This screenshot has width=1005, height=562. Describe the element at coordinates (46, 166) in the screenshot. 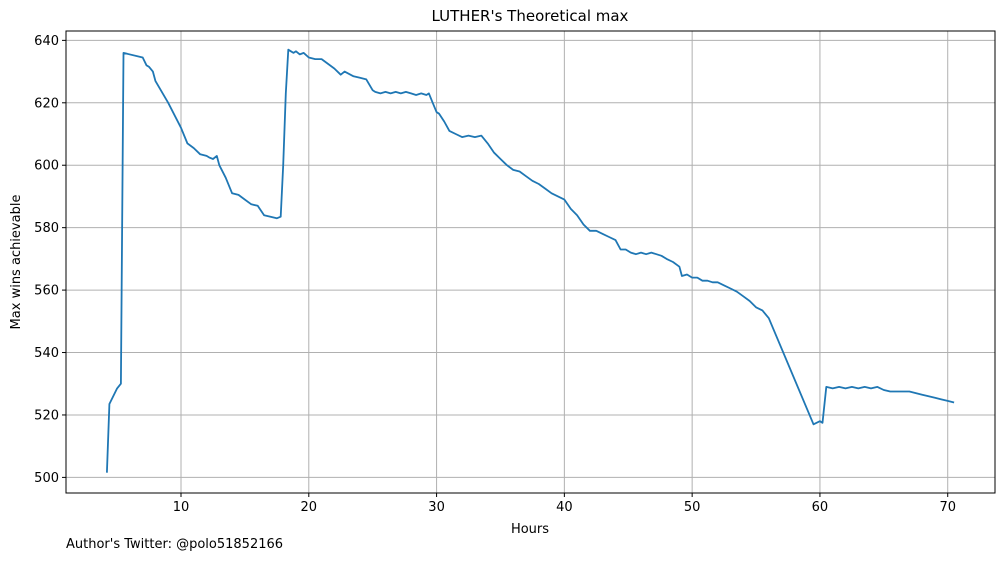

I see `y-tick-label: 600` at that location.